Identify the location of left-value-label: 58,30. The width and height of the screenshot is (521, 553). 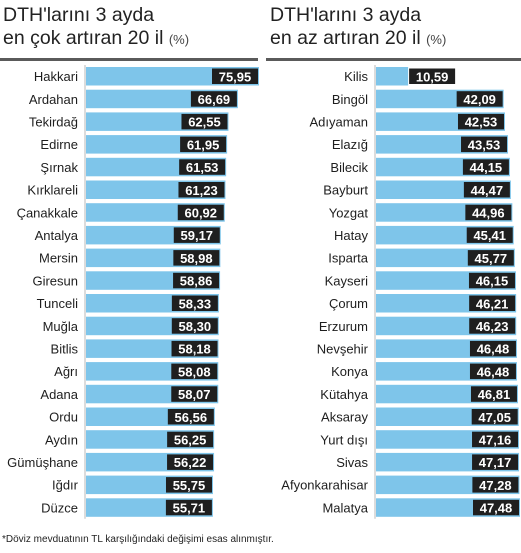
(195, 326).